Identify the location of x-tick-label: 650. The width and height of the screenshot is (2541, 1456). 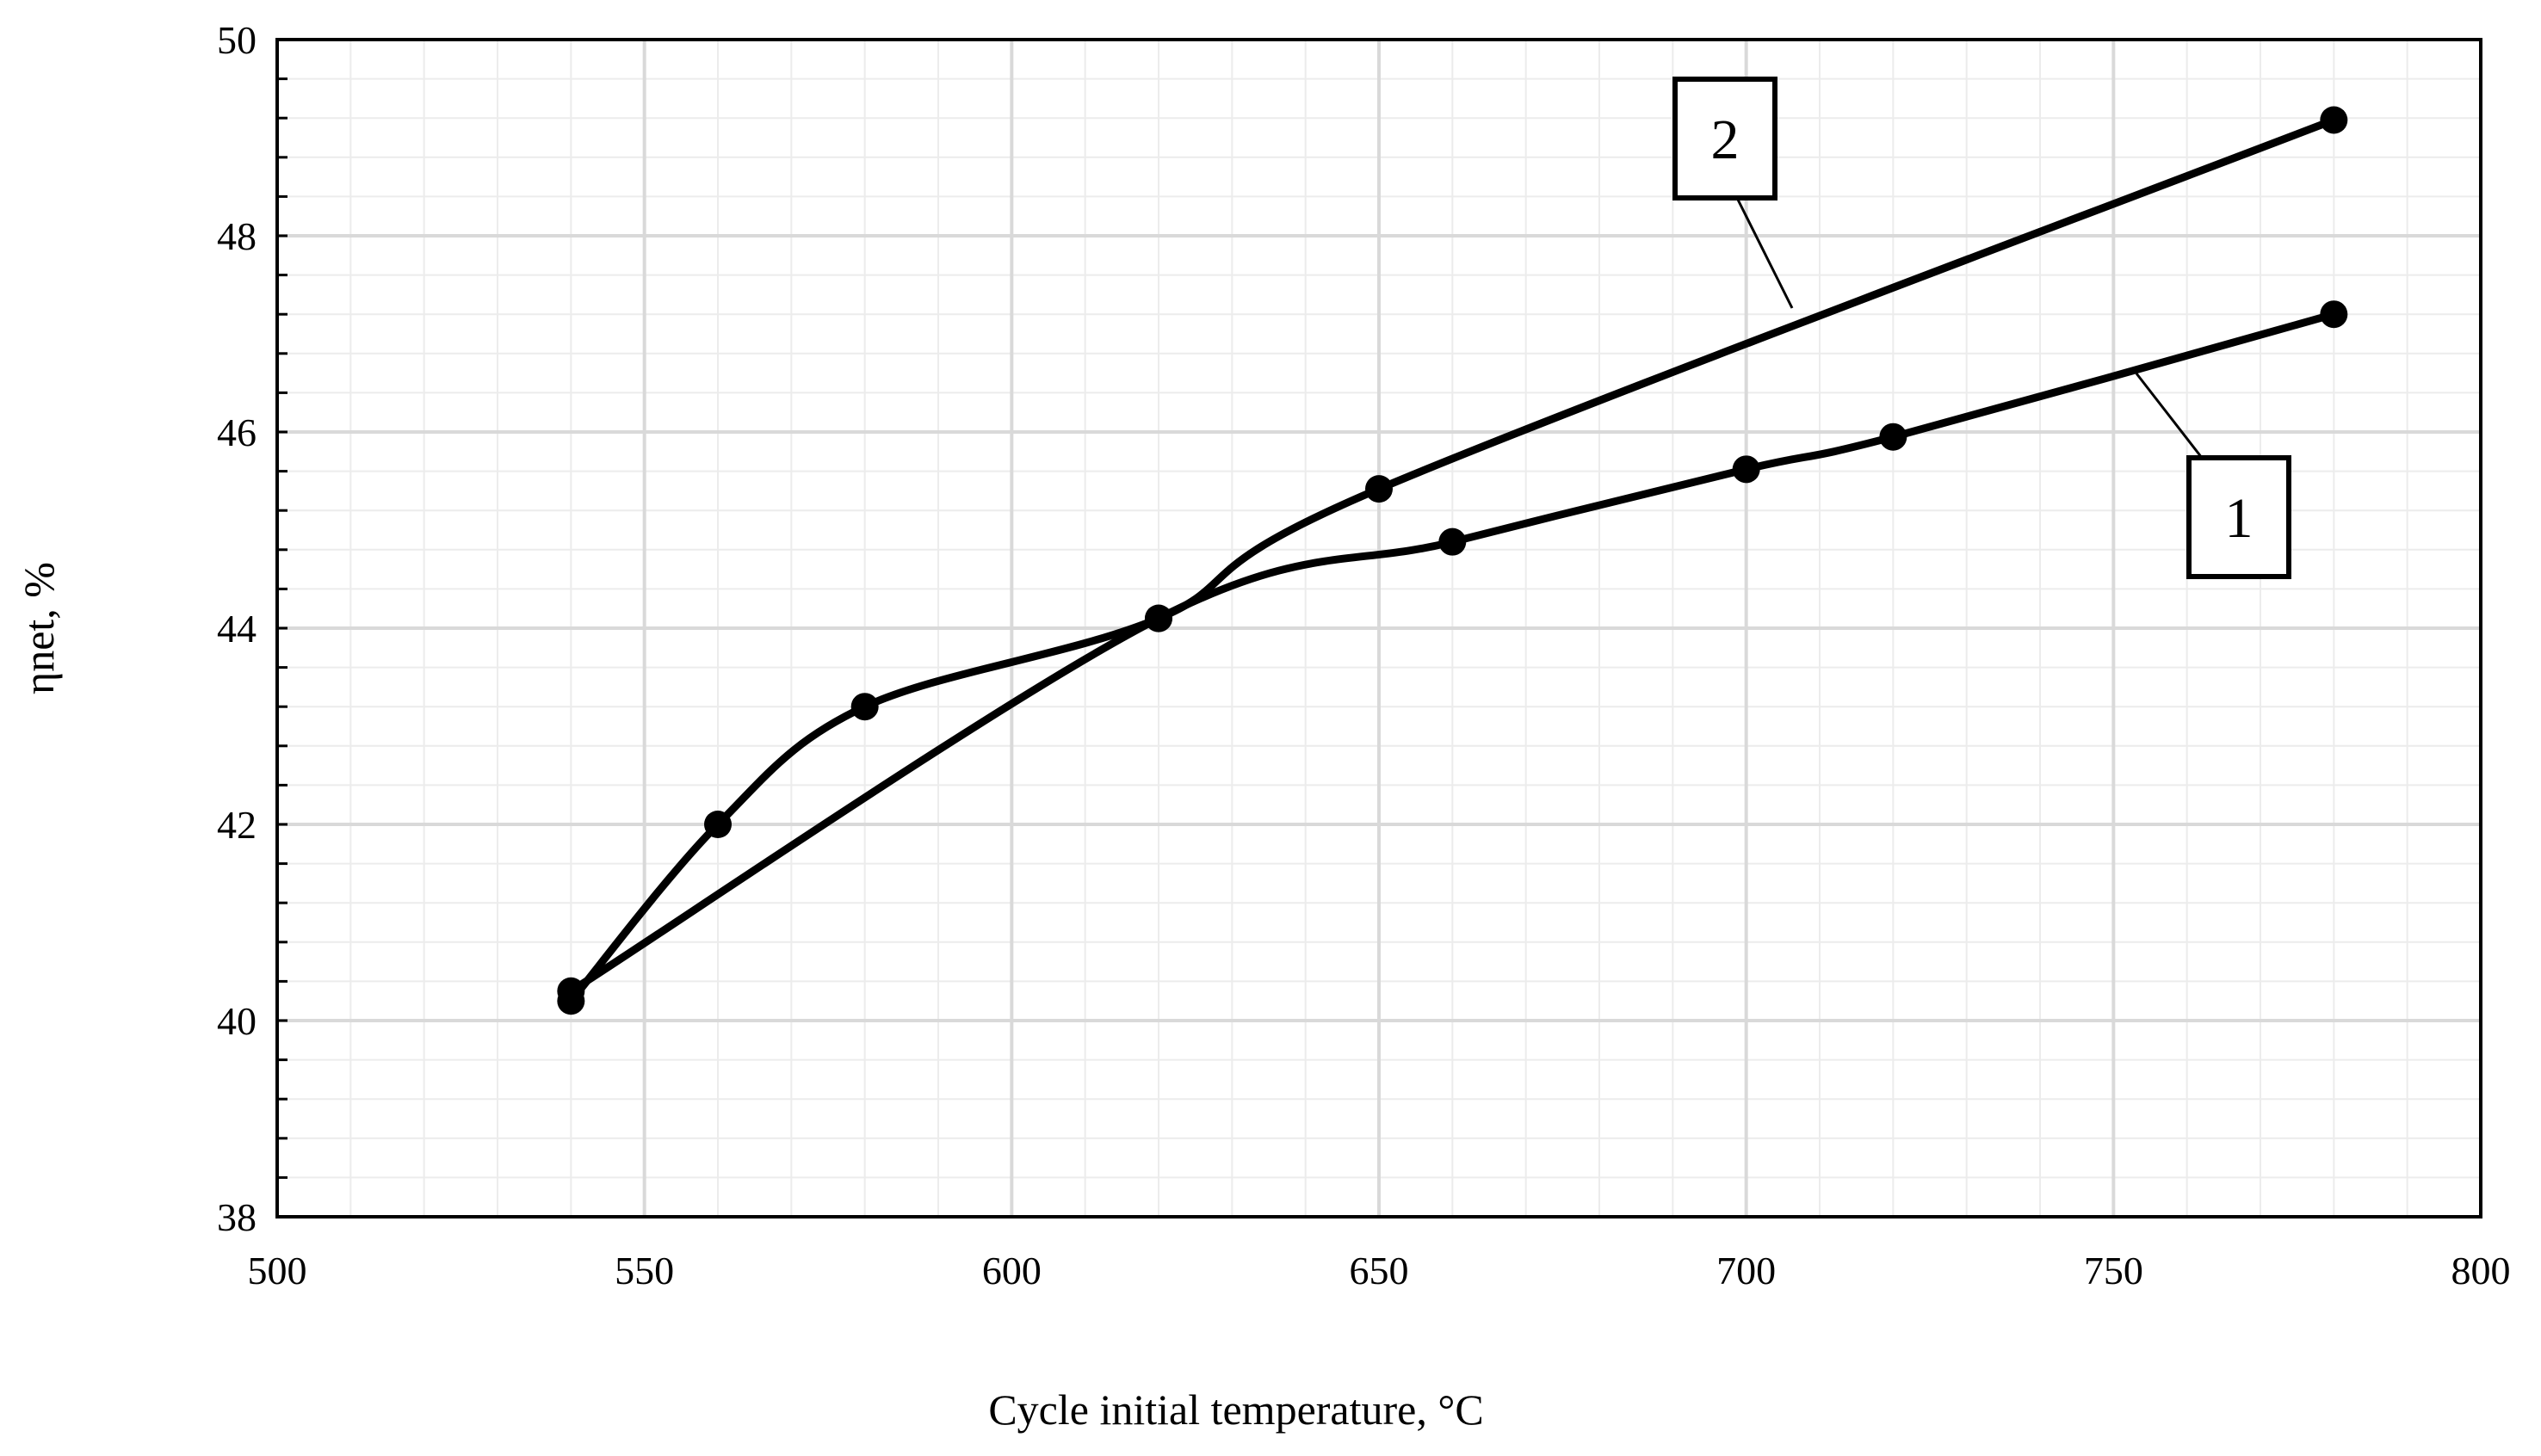
(1379, 1271).